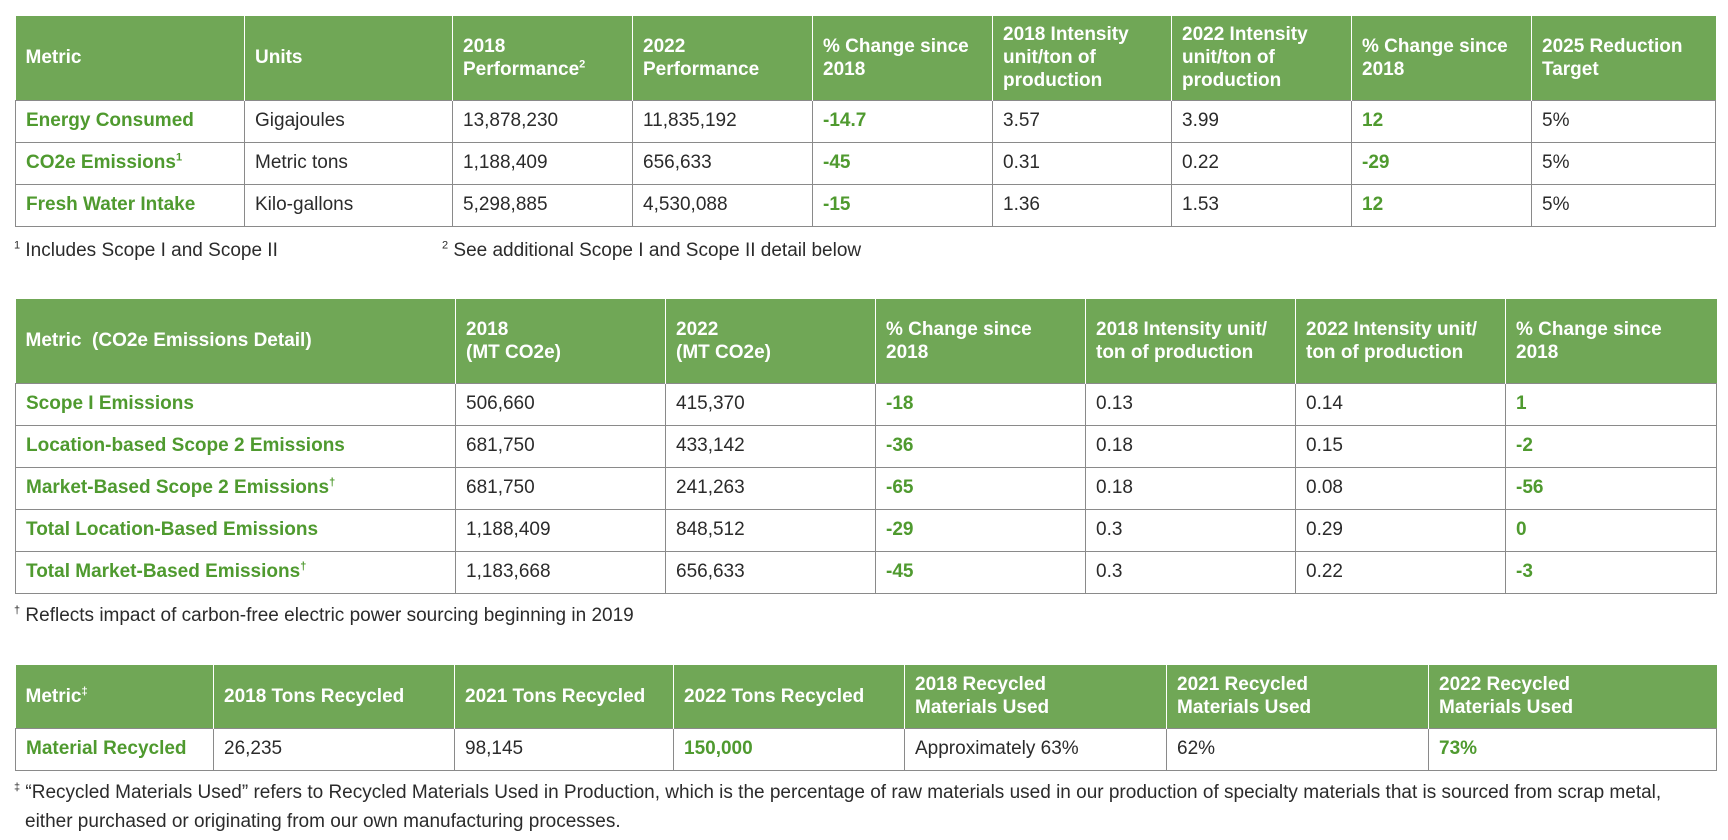 Image resolution: width=1728 pixels, height=840 pixels. Describe the element at coordinates (1572, 696) in the screenshot. I see `header-2022-recycled-used: 2022 Recycled Materials Used` at that location.